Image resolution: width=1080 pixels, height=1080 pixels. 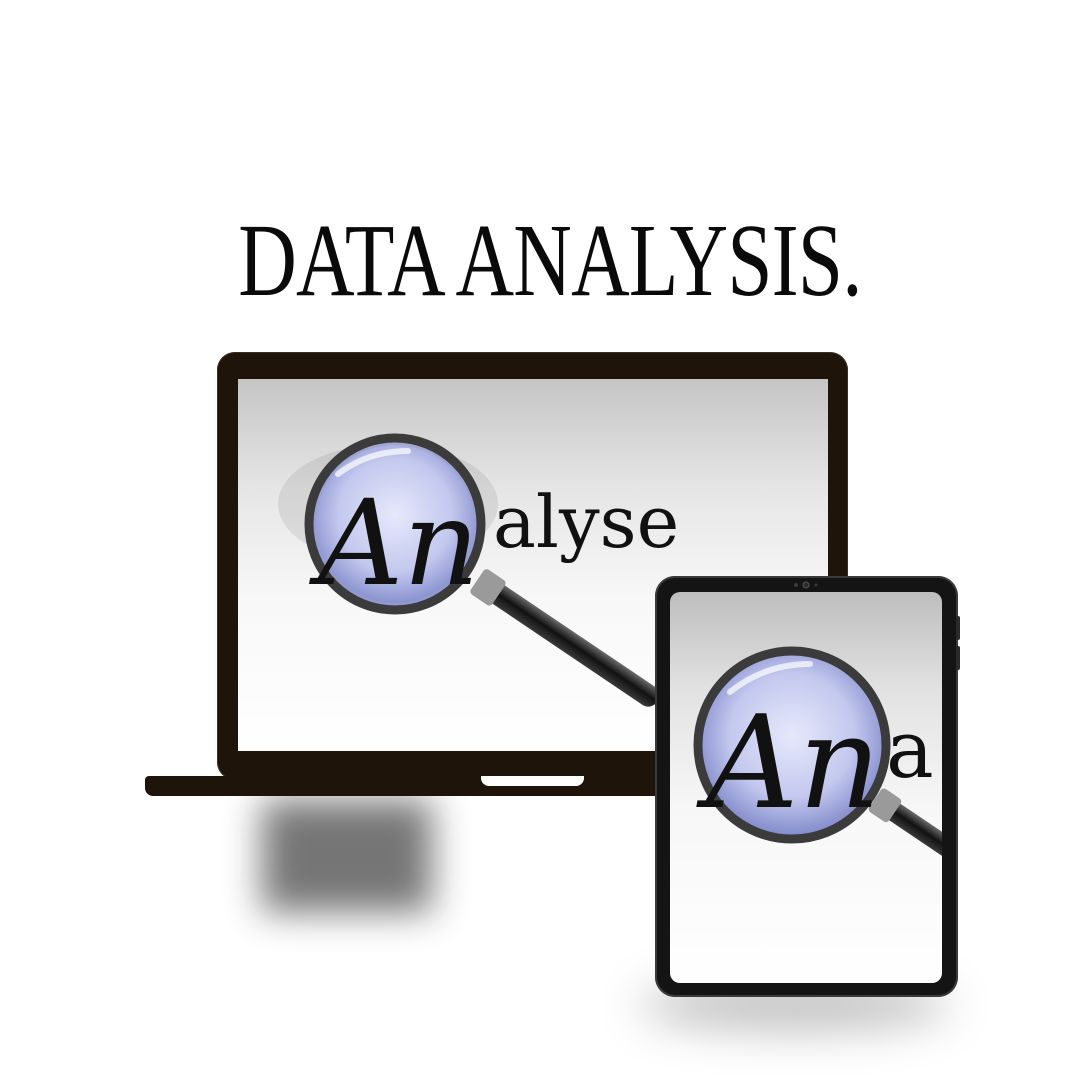 I want to click on tablet: An a, so click(x=807, y=786).